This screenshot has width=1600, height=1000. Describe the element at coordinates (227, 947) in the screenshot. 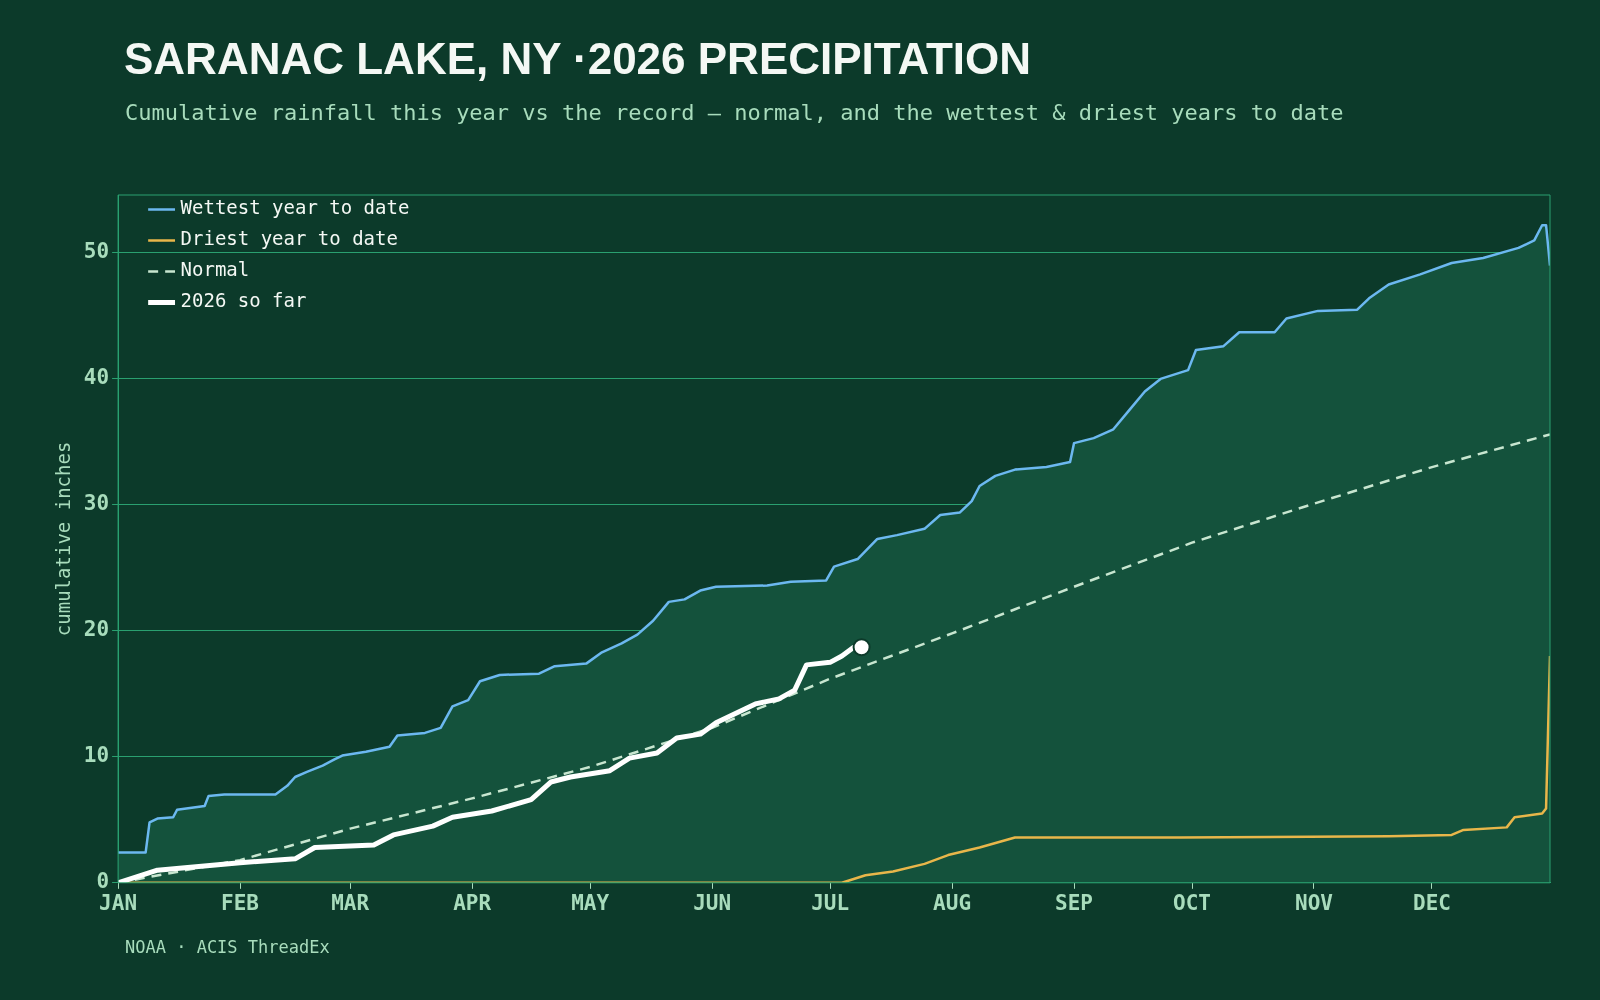

I see `text: NOAA · ACIS ThreadEx` at that location.